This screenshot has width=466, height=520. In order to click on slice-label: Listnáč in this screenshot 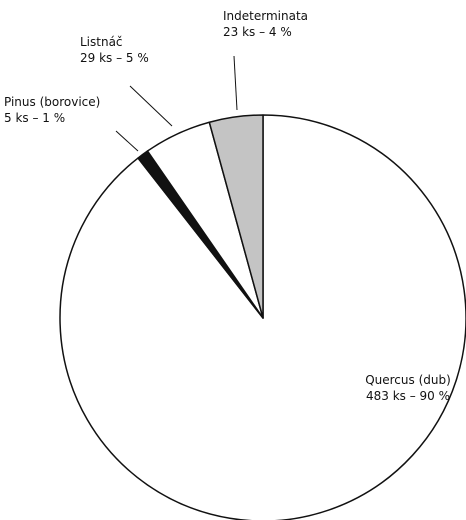, I will do `click(101, 42)`.